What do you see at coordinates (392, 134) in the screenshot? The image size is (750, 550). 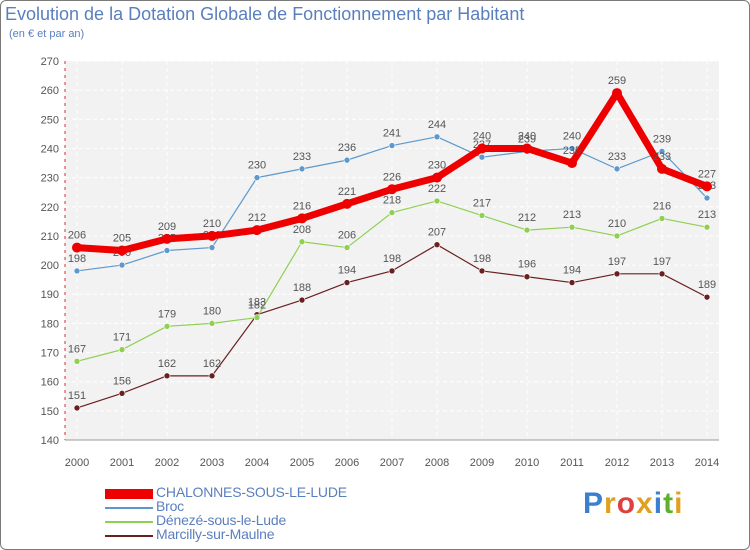 I see `data-label: 241` at bounding box center [392, 134].